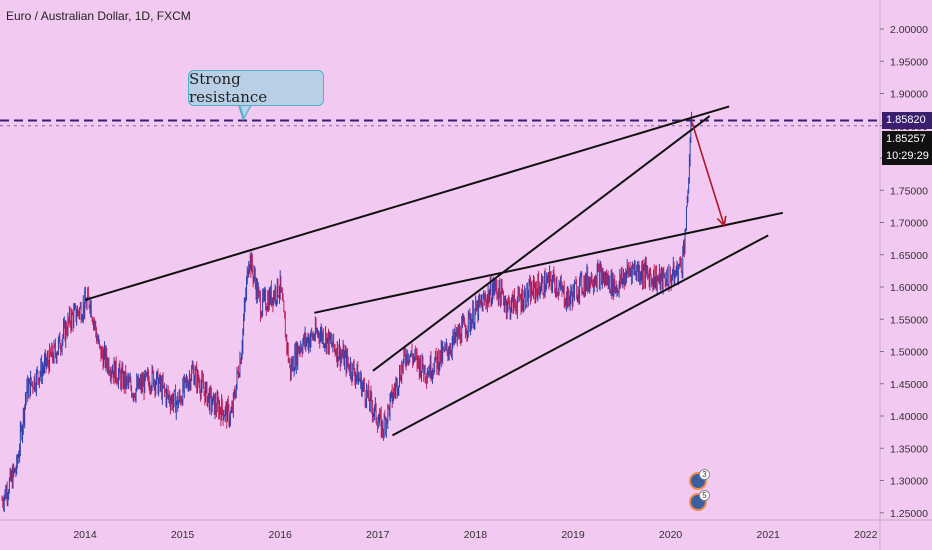 The height and width of the screenshot is (550, 932). Describe the element at coordinates (909, 449) in the screenshot. I see `y-tick-label: 1.35000` at that location.